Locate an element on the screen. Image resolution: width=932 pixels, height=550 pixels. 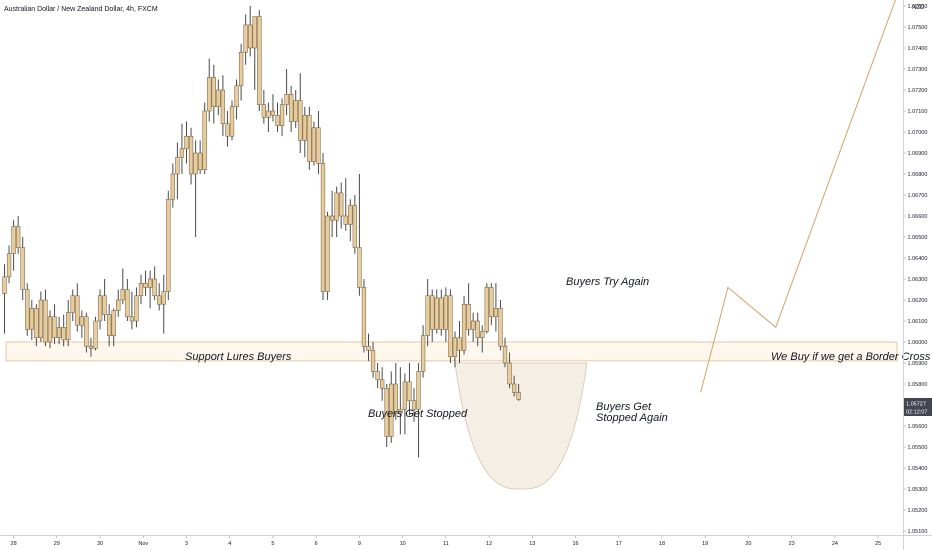
time-tick-label: 10 is located at coordinates (403, 544).